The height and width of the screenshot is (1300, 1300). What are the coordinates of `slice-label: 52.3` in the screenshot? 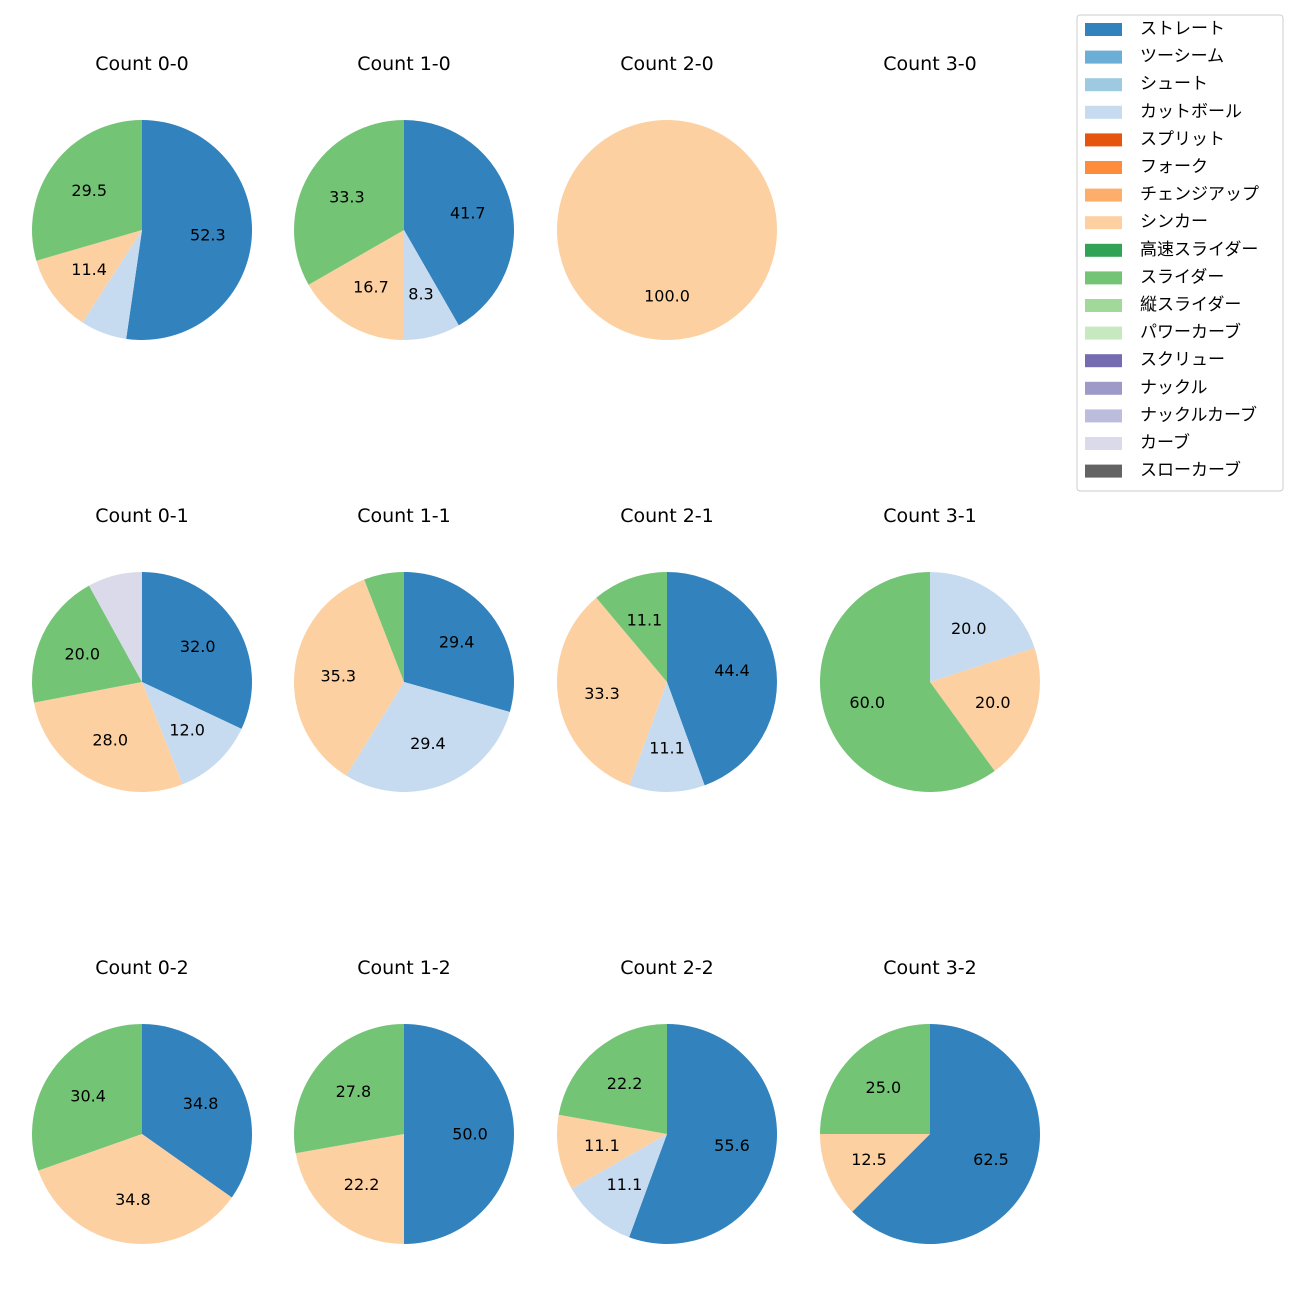 It's located at (208, 234).